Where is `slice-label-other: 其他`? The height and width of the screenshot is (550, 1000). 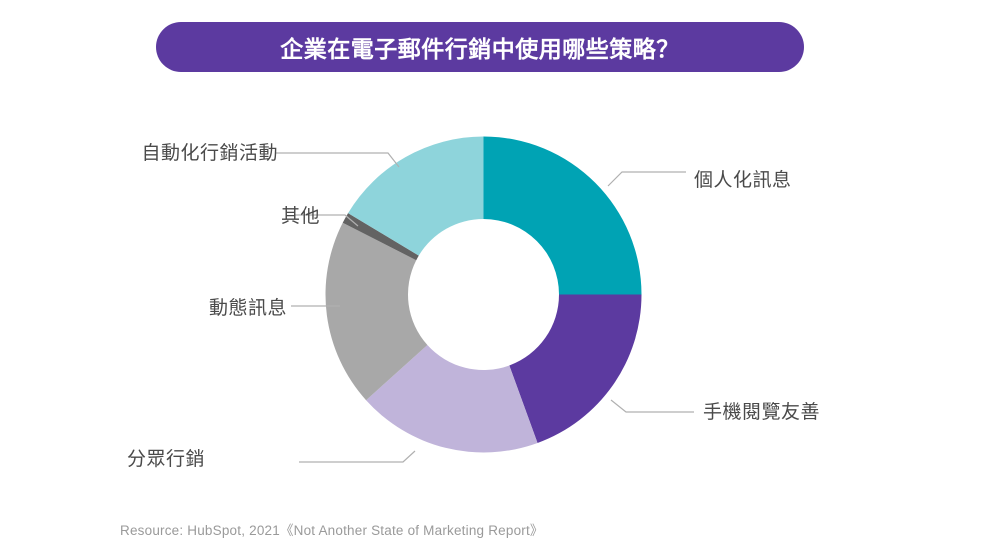 slice-label-other: 其他 is located at coordinates (300, 216).